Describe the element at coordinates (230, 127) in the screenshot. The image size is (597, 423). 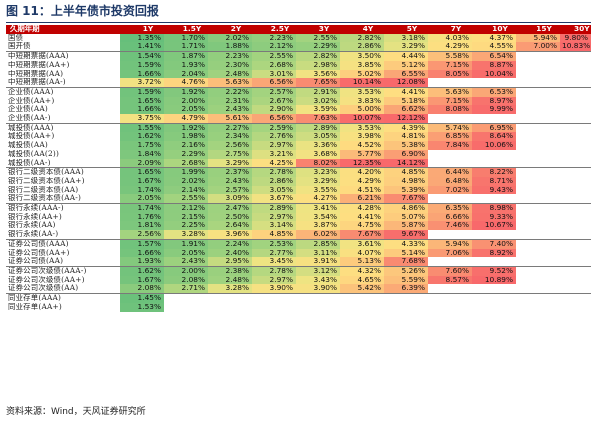
I see `return-cell: 2.27%` at that location.